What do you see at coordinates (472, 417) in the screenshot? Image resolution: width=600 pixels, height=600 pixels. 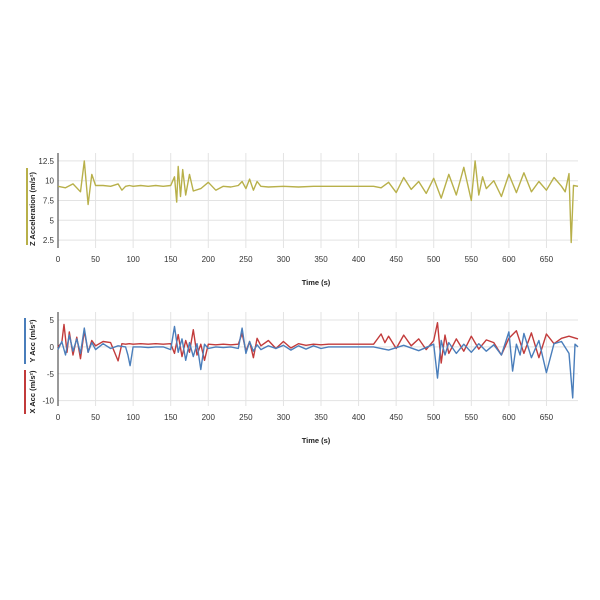 I see `xy-x-tick-label: 550` at bounding box center [472, 417].